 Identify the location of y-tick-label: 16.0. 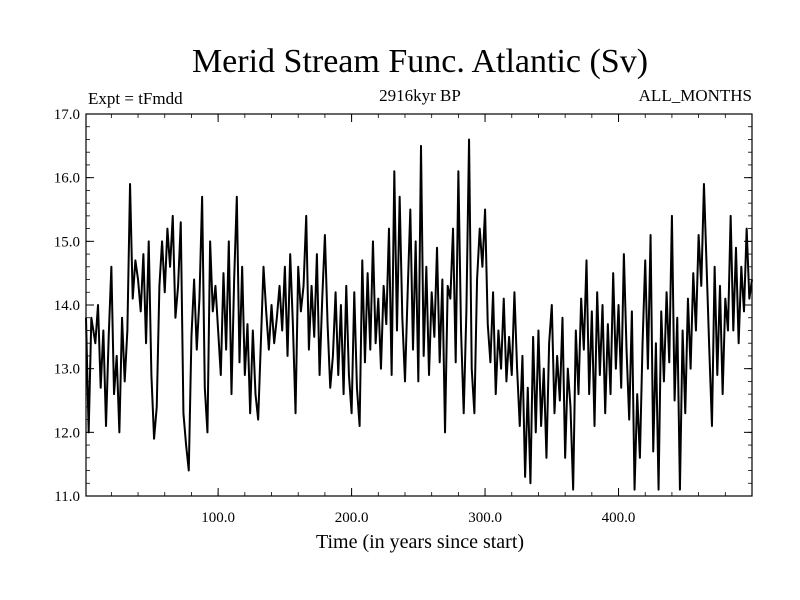
(67, 179).